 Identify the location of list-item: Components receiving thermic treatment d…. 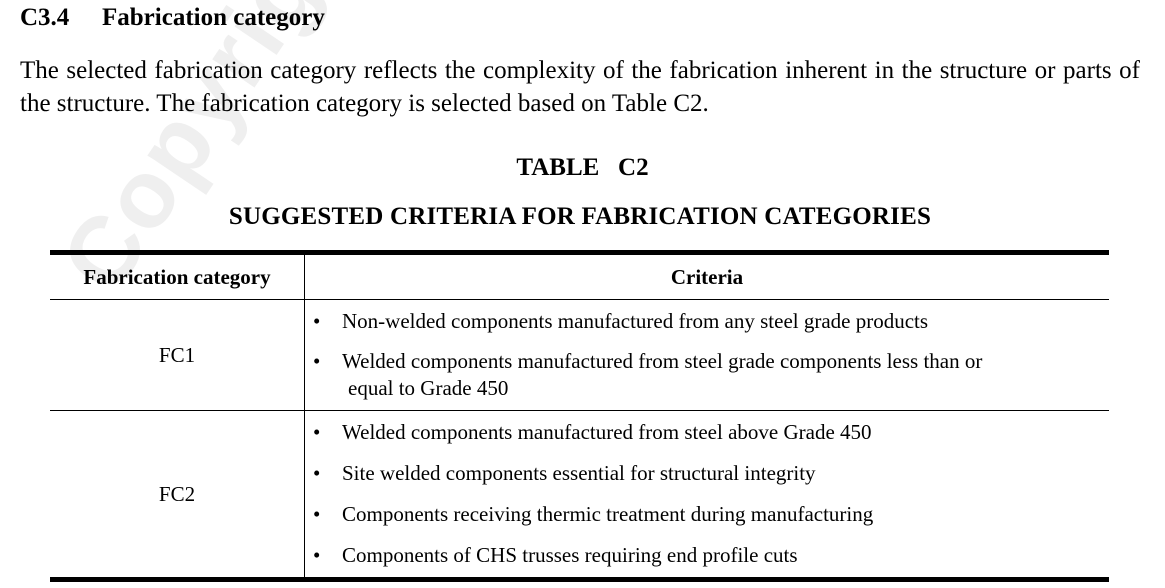
(711, 514).